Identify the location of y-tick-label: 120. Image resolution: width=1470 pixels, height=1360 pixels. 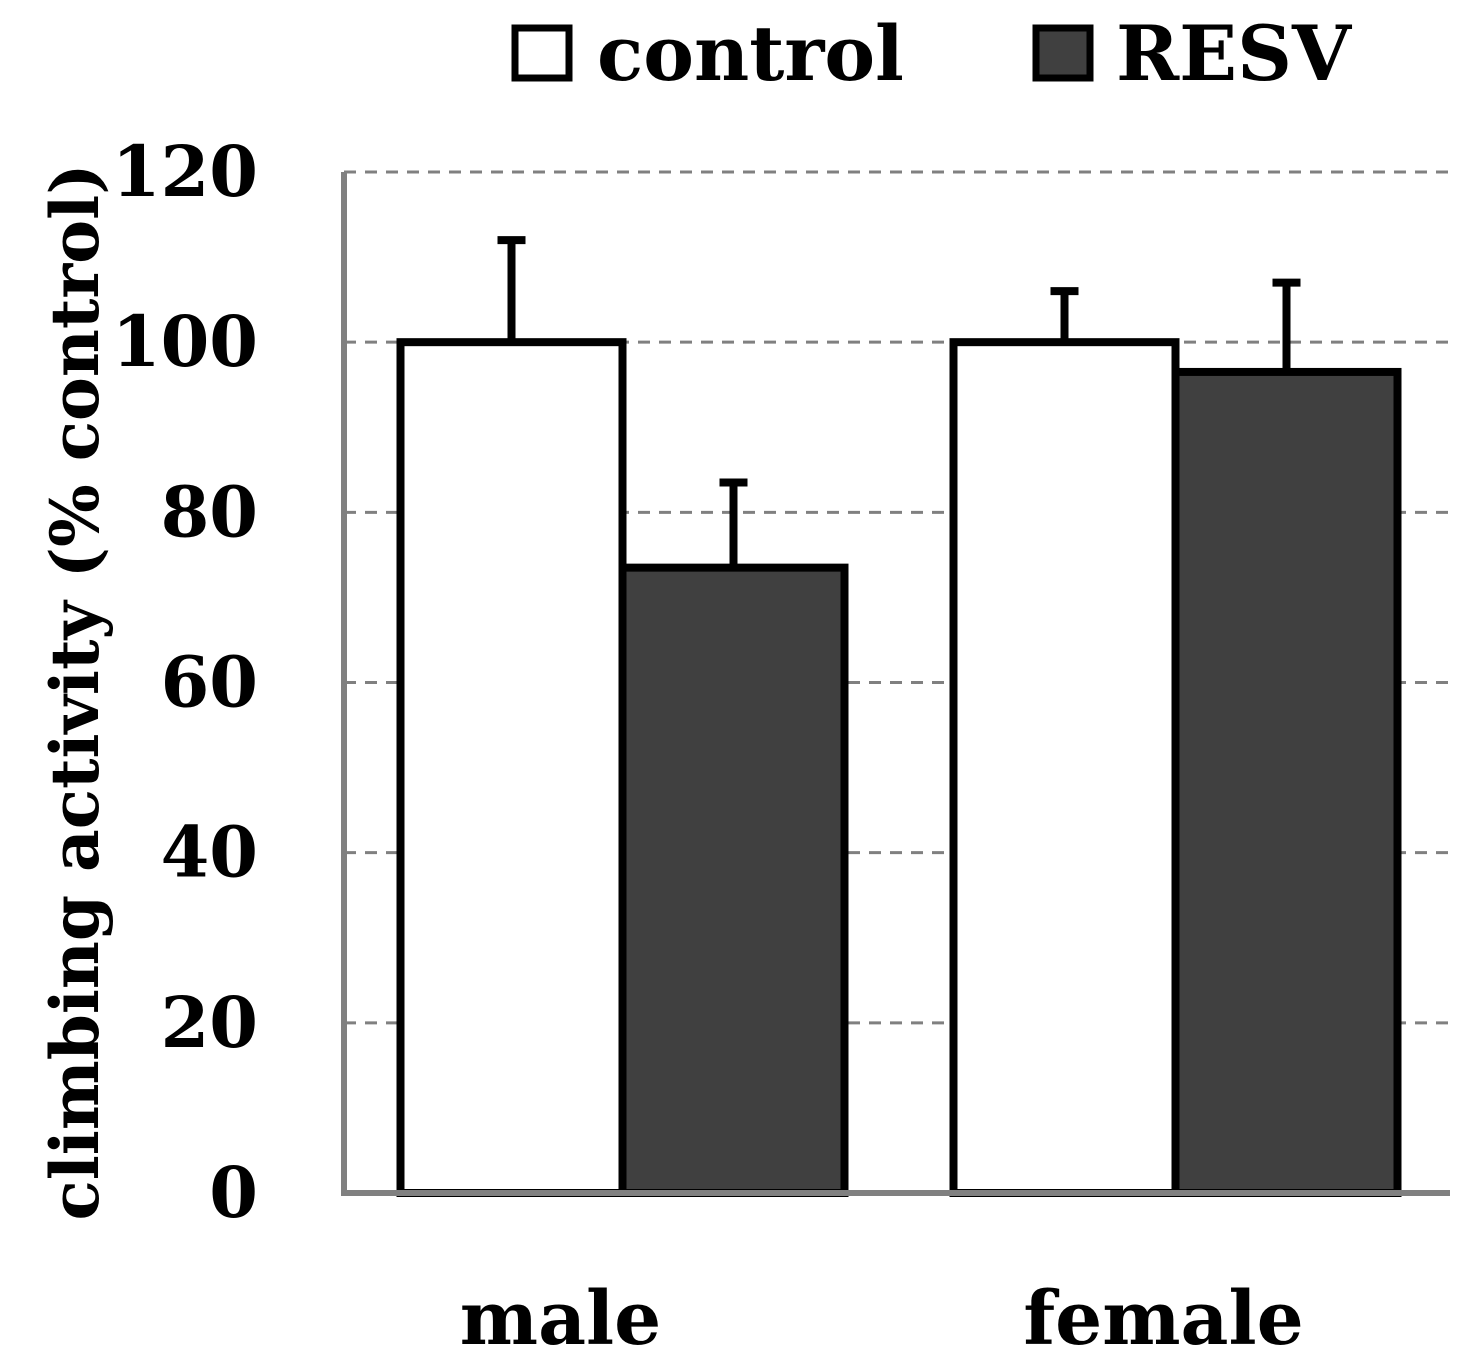
(185, 171).